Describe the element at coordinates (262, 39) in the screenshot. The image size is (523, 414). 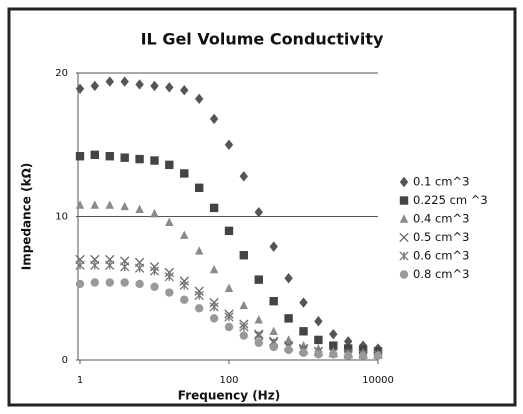
I see `chart-title: IL Gel Volume Conductivity` at that location.